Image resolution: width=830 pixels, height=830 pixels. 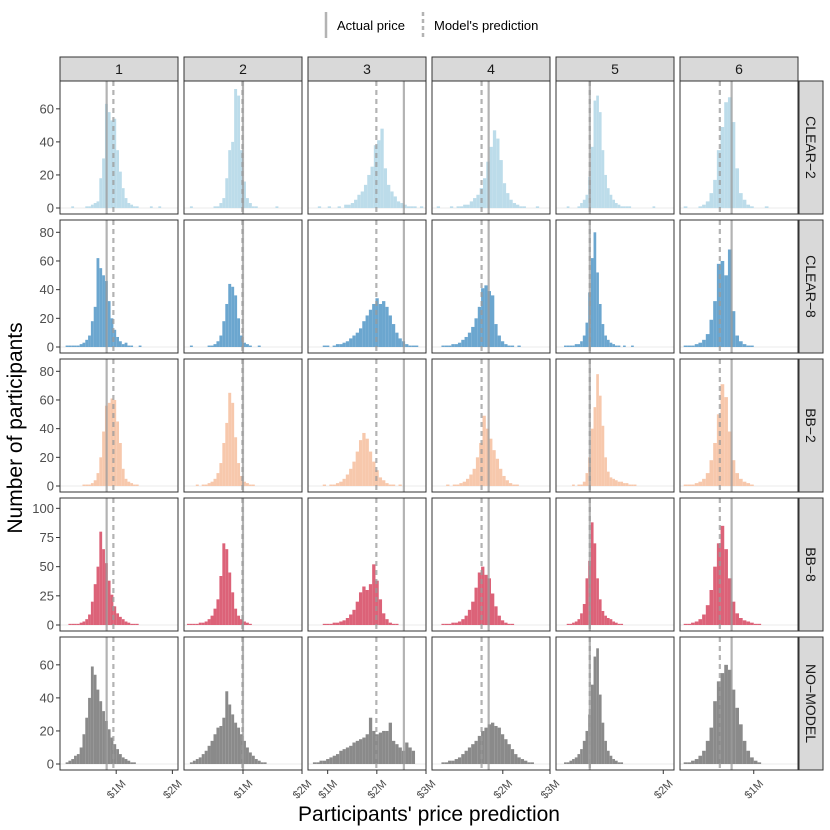 I want to click on panel-CLEAR−8-4, so click(x=491, y=286).